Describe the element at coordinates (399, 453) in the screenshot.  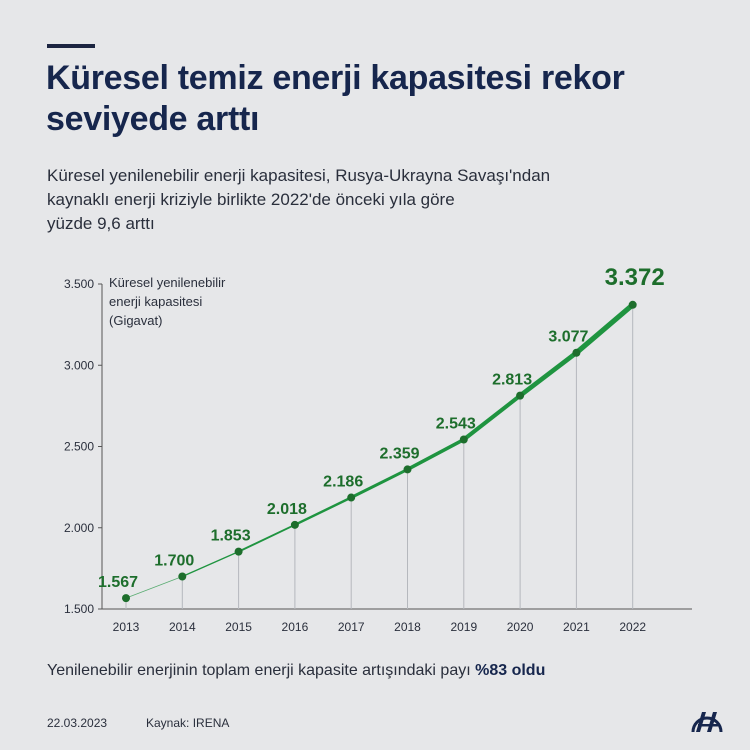
I see `data-label: 2.359` at that location.